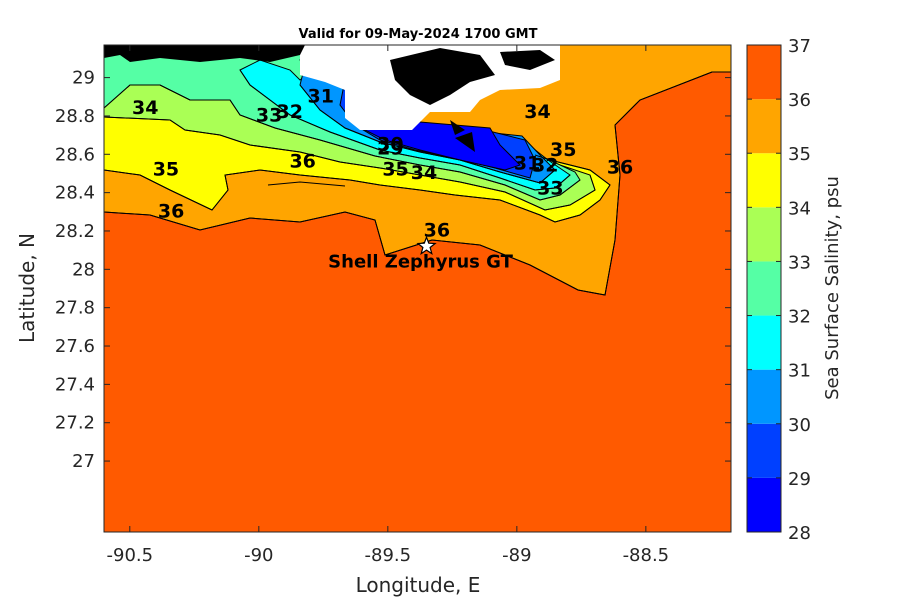 This screenshot has width=900, height=600. Describe the element at coordinates (799, 46) in the screenshot. I see `colorbar-tick-label: 37` at that location.